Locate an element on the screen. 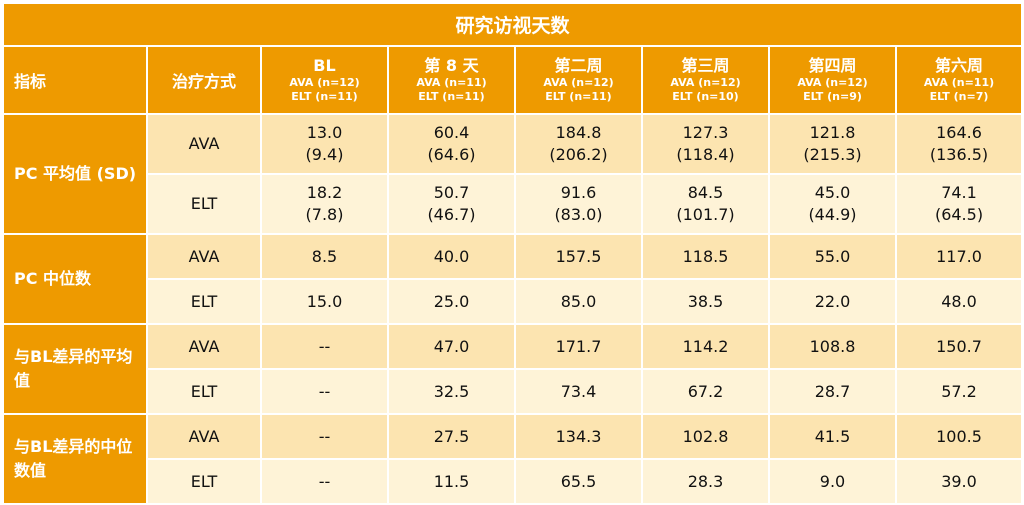 The width and height of the screenshot is (1024, 505). cell-sd: (83.0) is located at coordinates (578, 214).